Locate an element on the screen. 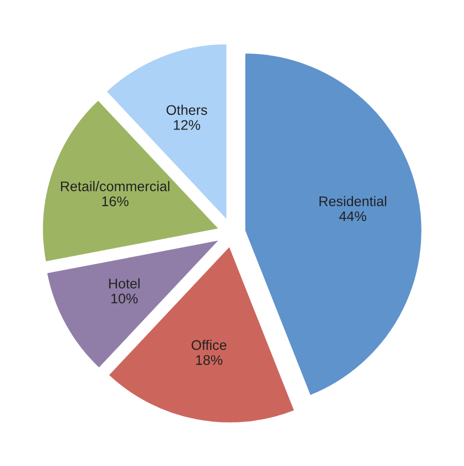  data-label: 12% is located at coordinates (187, 125).